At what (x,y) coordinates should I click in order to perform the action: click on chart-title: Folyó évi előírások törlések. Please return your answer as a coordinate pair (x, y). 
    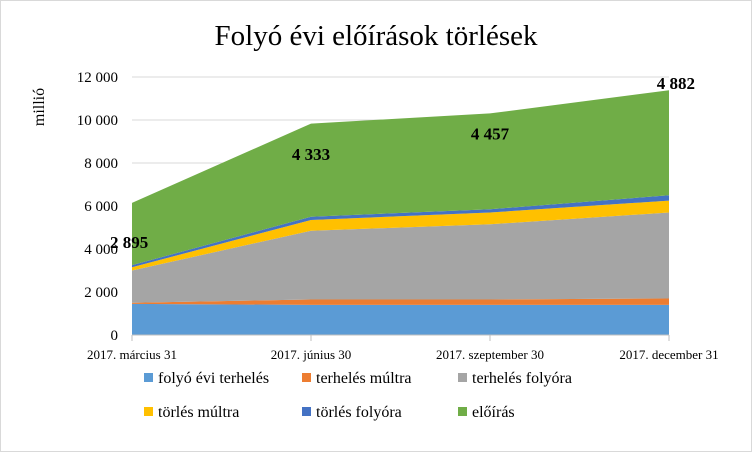
    Looking at the image, I should click on (376, 36).